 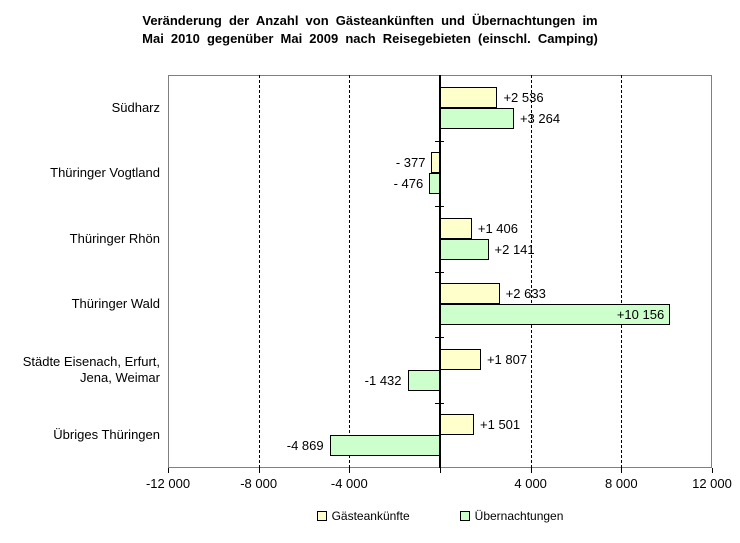 I want to click on bar-value-label: +2 536, so click(x=523, y=97).